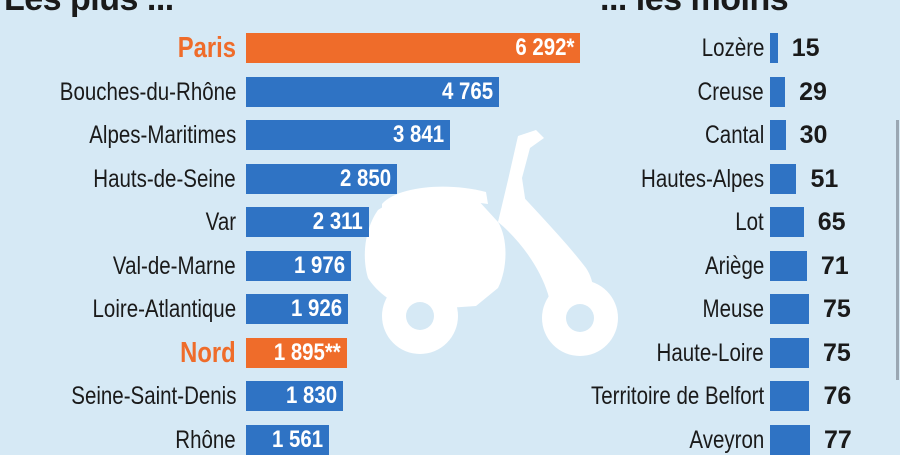 This screenshot has height=455, width=900. I want to click on right-bar-label: Territoire de Belfort, so click(677, 396).